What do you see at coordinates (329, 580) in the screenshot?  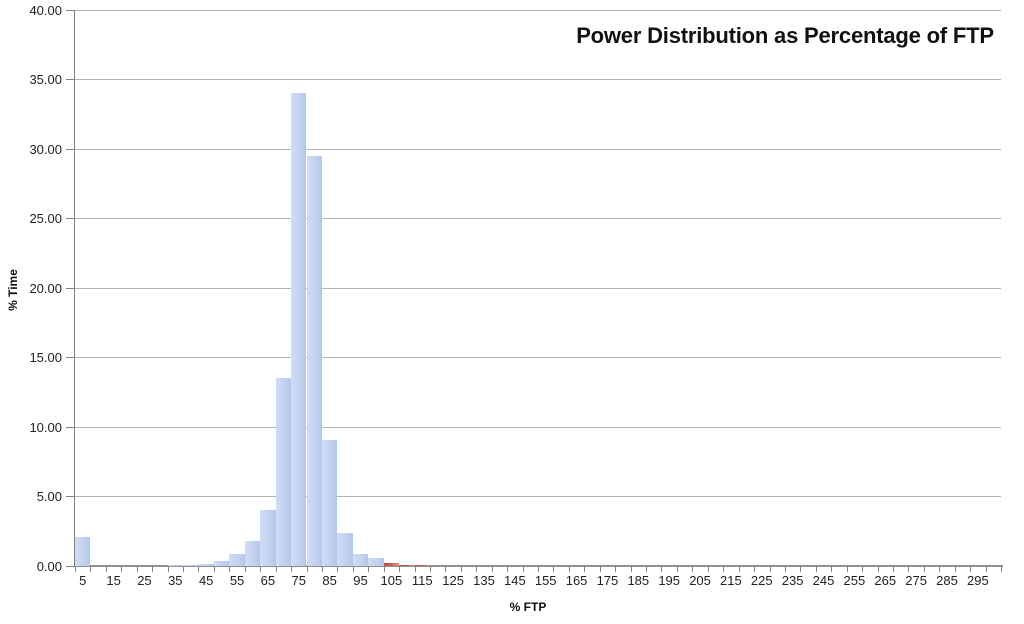 I see `x-tick-label: 85` at bounding box center [329, 580].